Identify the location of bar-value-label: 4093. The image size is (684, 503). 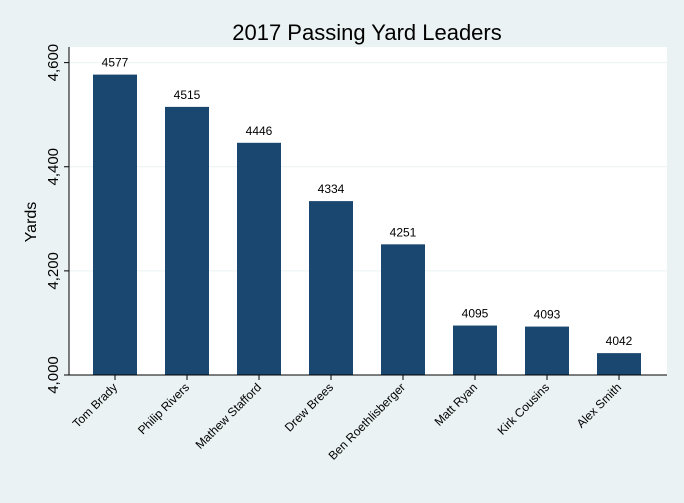
(547, 315).